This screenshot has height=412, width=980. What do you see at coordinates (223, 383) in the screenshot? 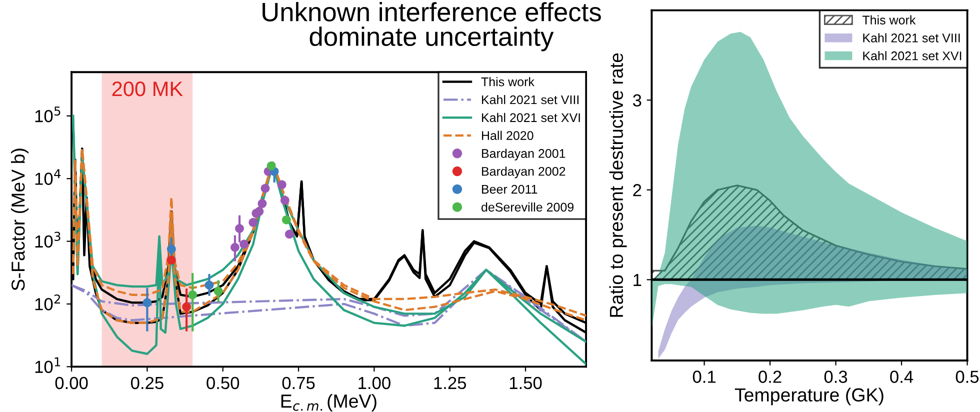
I see `x-tick-label: 0.50` at bounding box center [223, 383].